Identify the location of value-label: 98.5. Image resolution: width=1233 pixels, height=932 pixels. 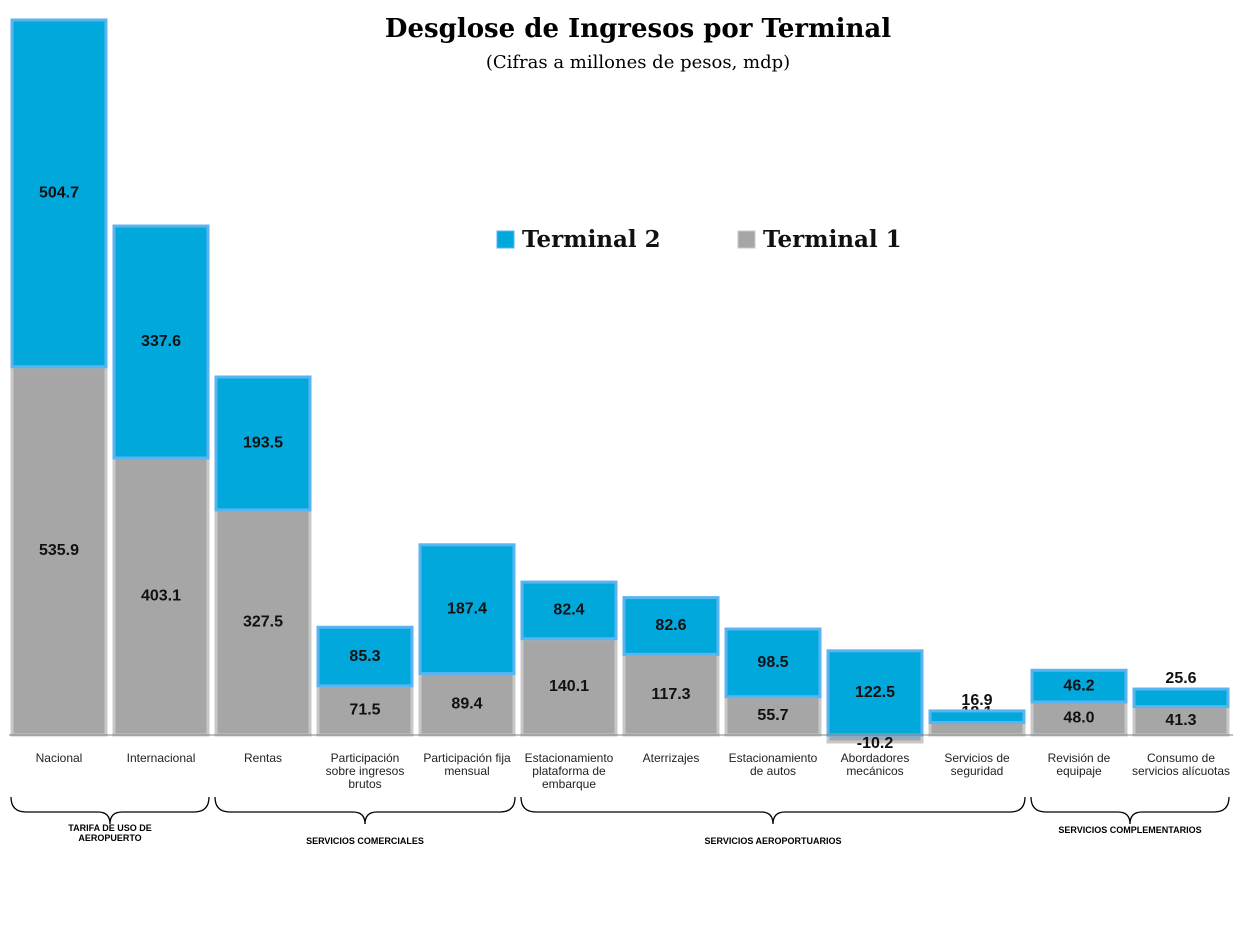
(772, 662).